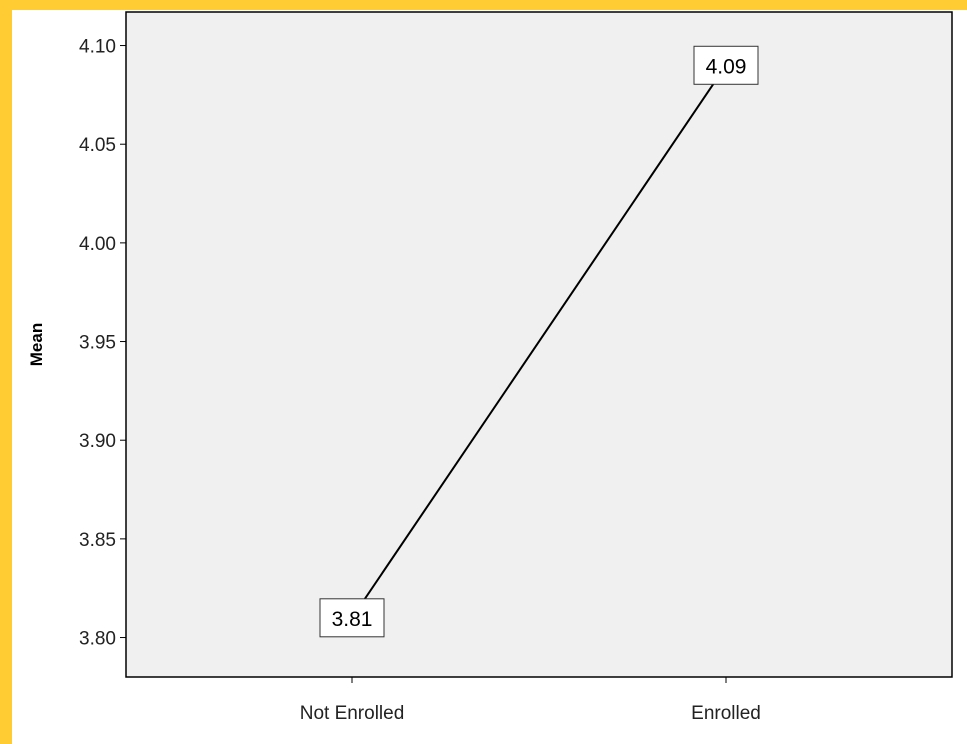 This screenshot has height=744, width=967. What do you see at coordinates (97, 244) in the screenshot?
I see `y-tick-label: 4.00` at bounding box center [97, 244].